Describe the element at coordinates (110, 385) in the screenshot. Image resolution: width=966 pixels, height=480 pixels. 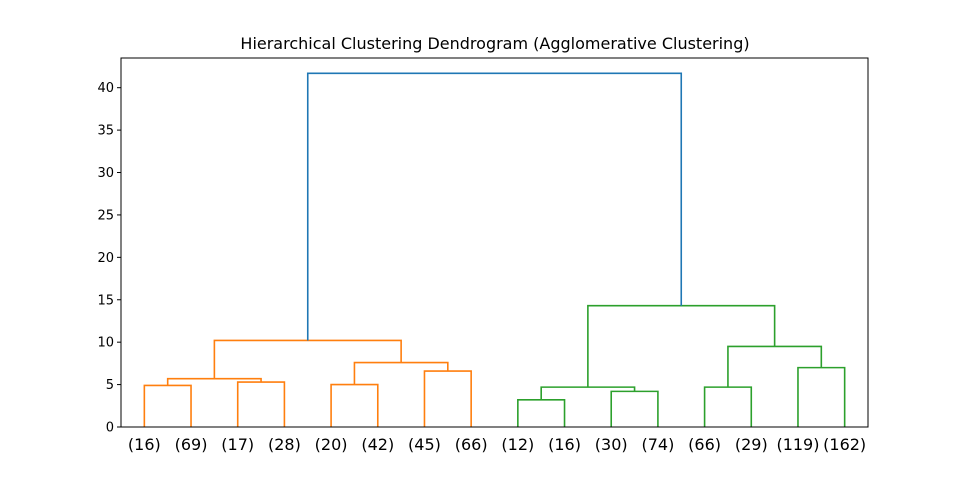
I see `y-tick-label: 5` at that location.